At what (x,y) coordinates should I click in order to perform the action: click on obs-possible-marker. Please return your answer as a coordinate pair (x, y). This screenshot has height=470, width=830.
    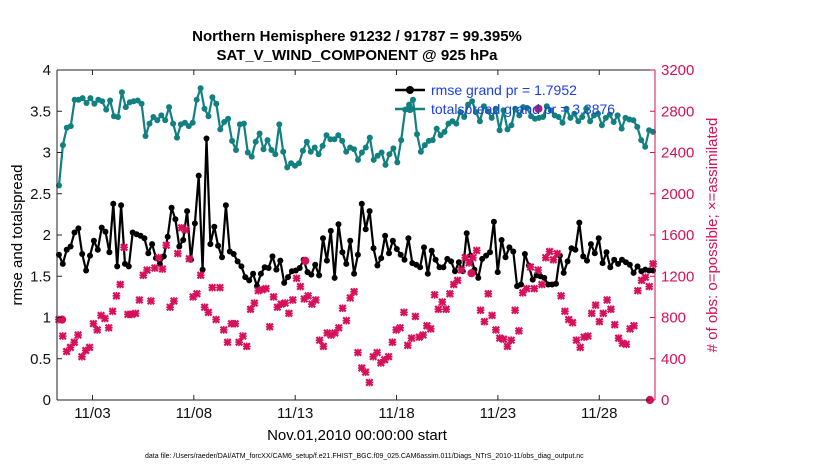
    Looking at the image, I should click on (471, 273).